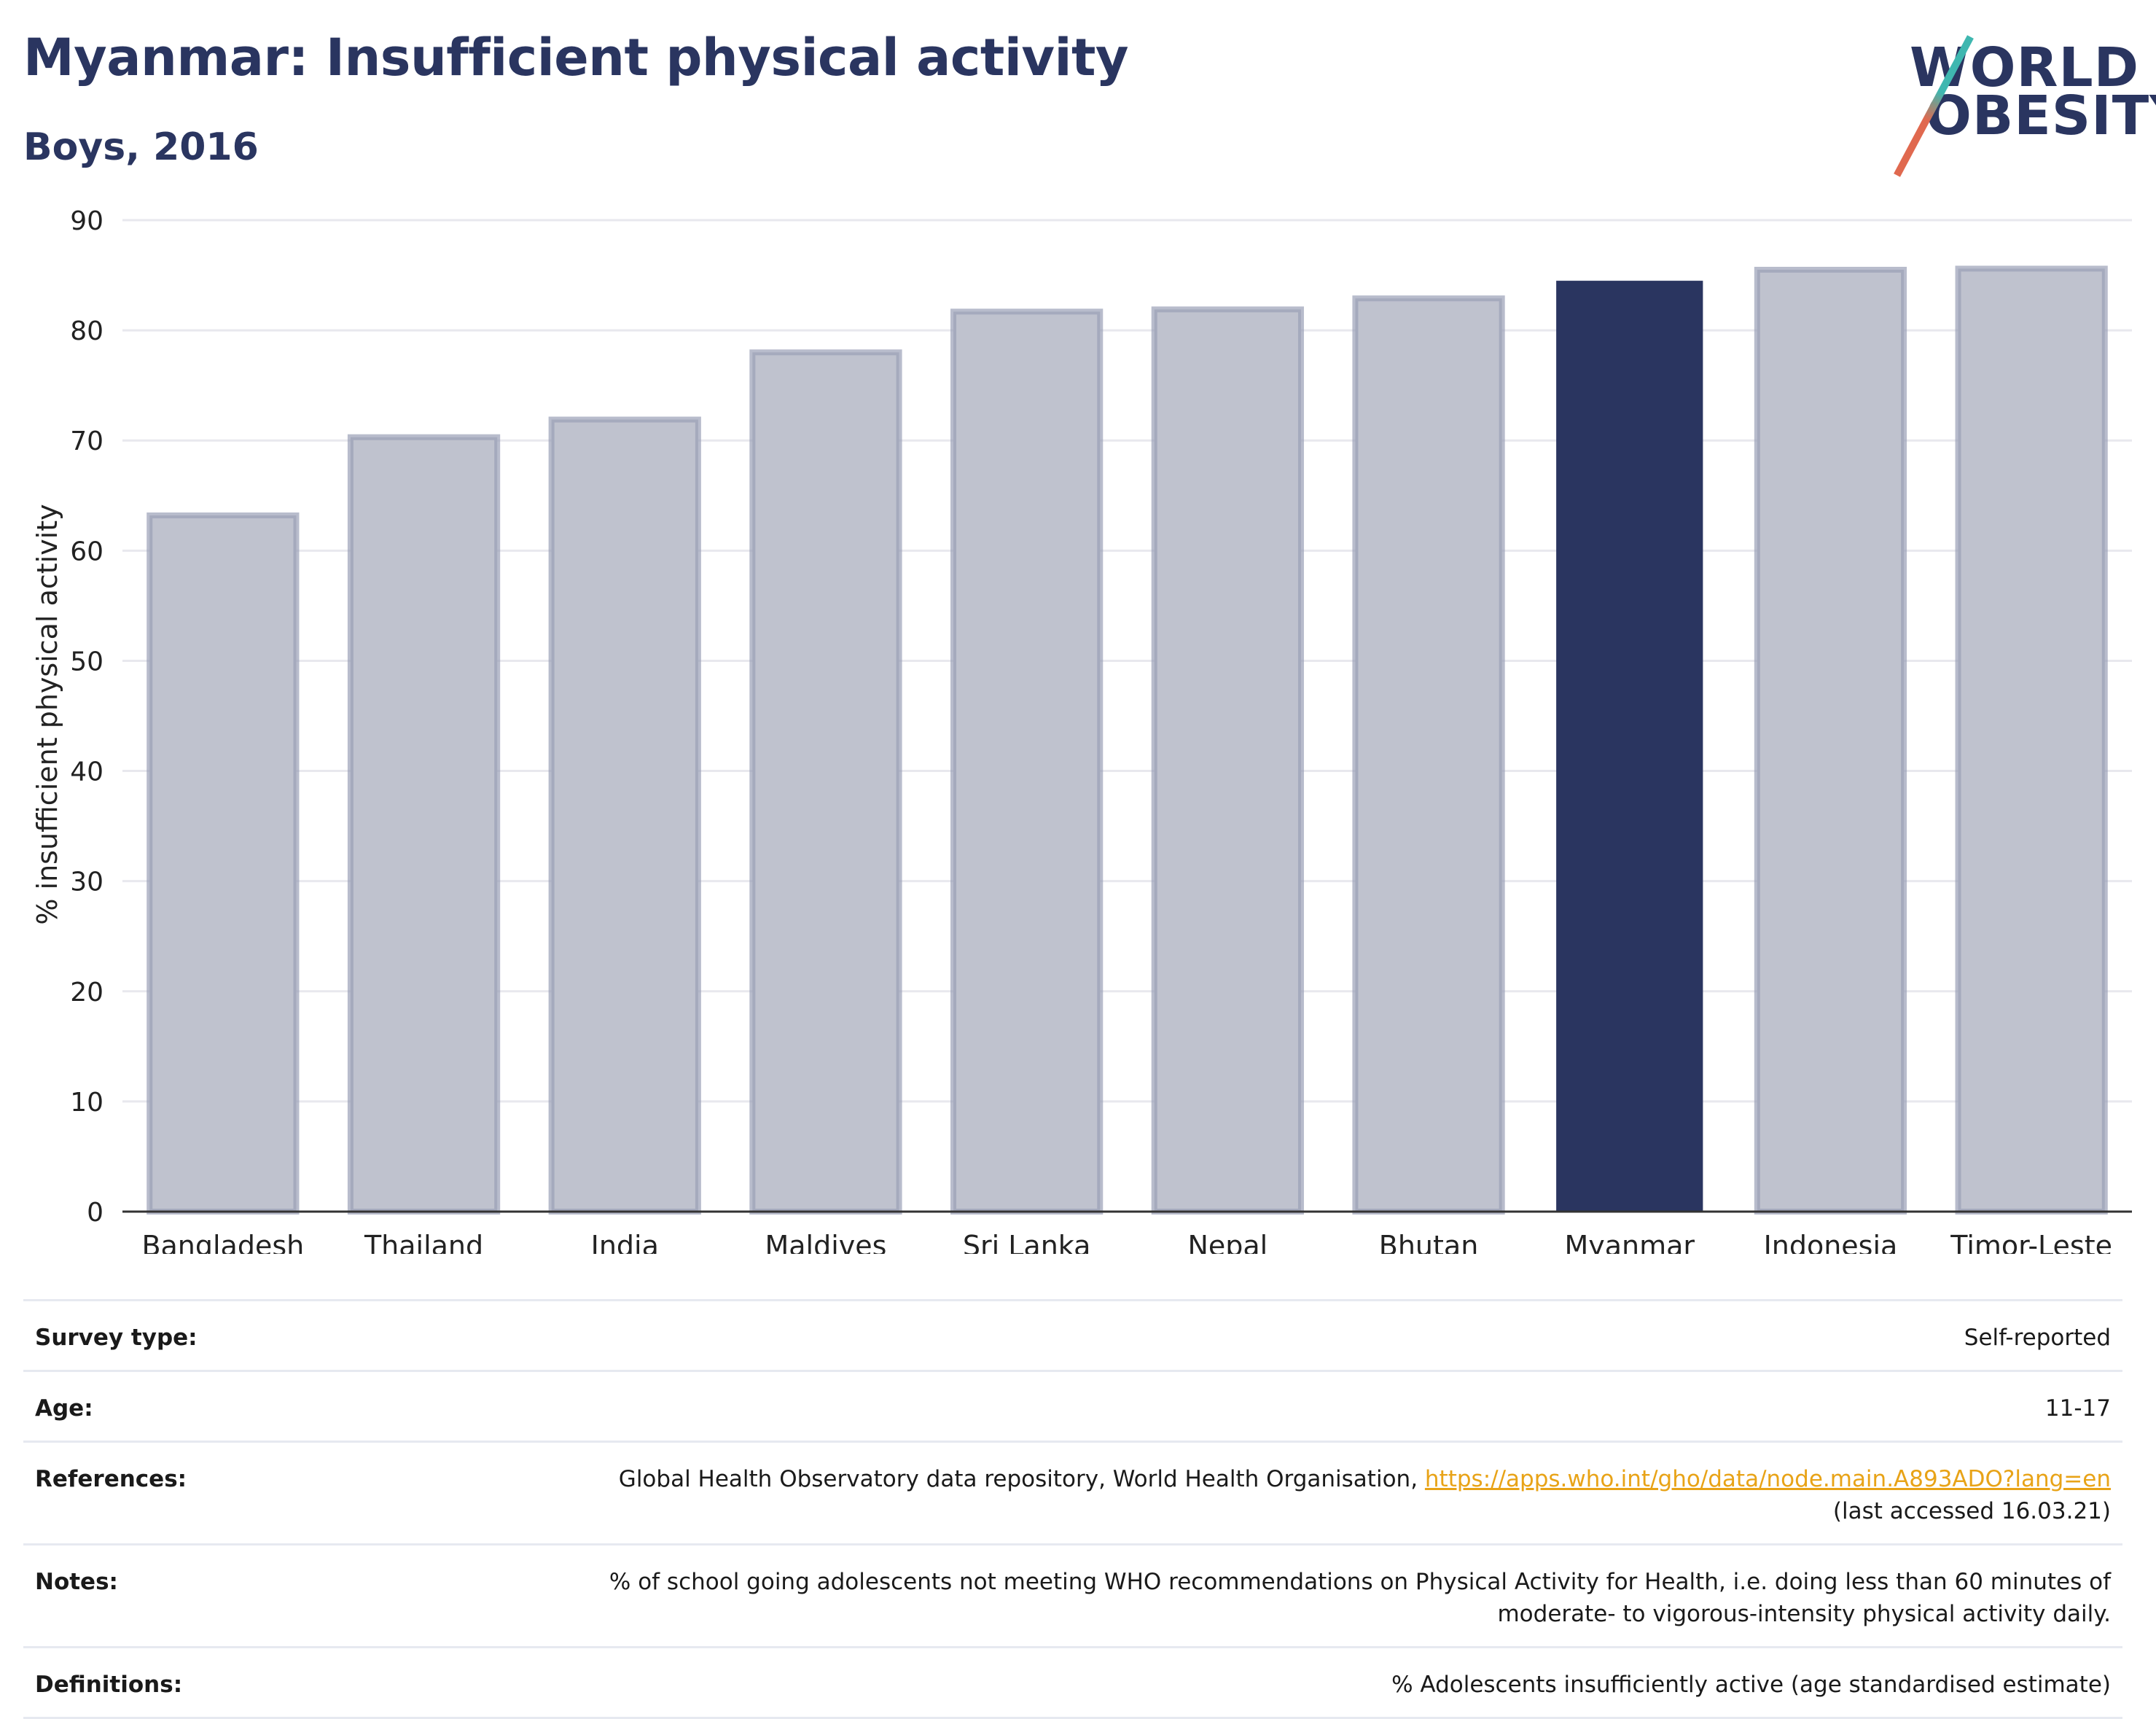 This screenshot has height=1719, width=2156. I want to click on page-title: Myanmar: Insufficient physical activity, so click(576, 58).